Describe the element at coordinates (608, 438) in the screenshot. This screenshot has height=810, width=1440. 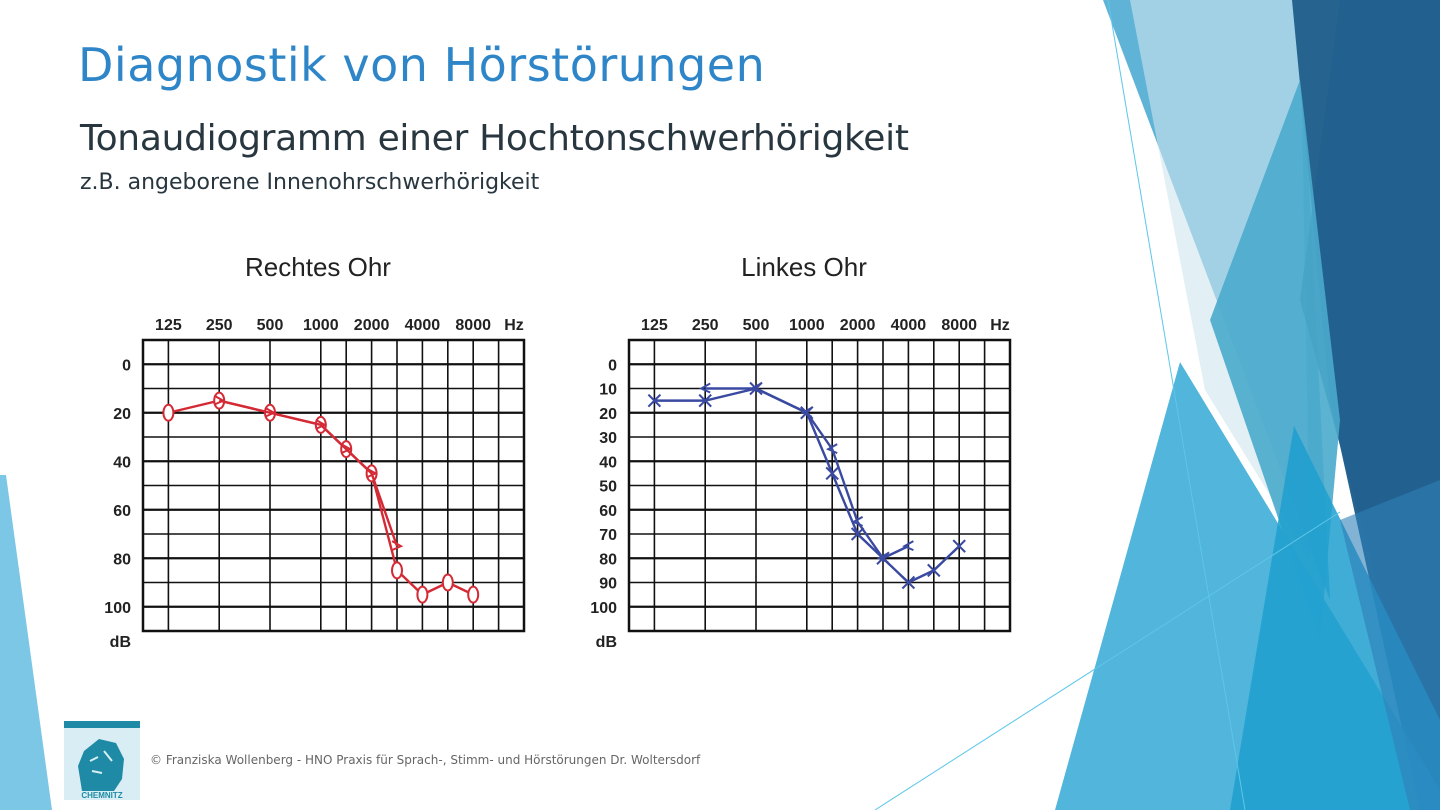
I see `y-tick-label: 30` at that location.